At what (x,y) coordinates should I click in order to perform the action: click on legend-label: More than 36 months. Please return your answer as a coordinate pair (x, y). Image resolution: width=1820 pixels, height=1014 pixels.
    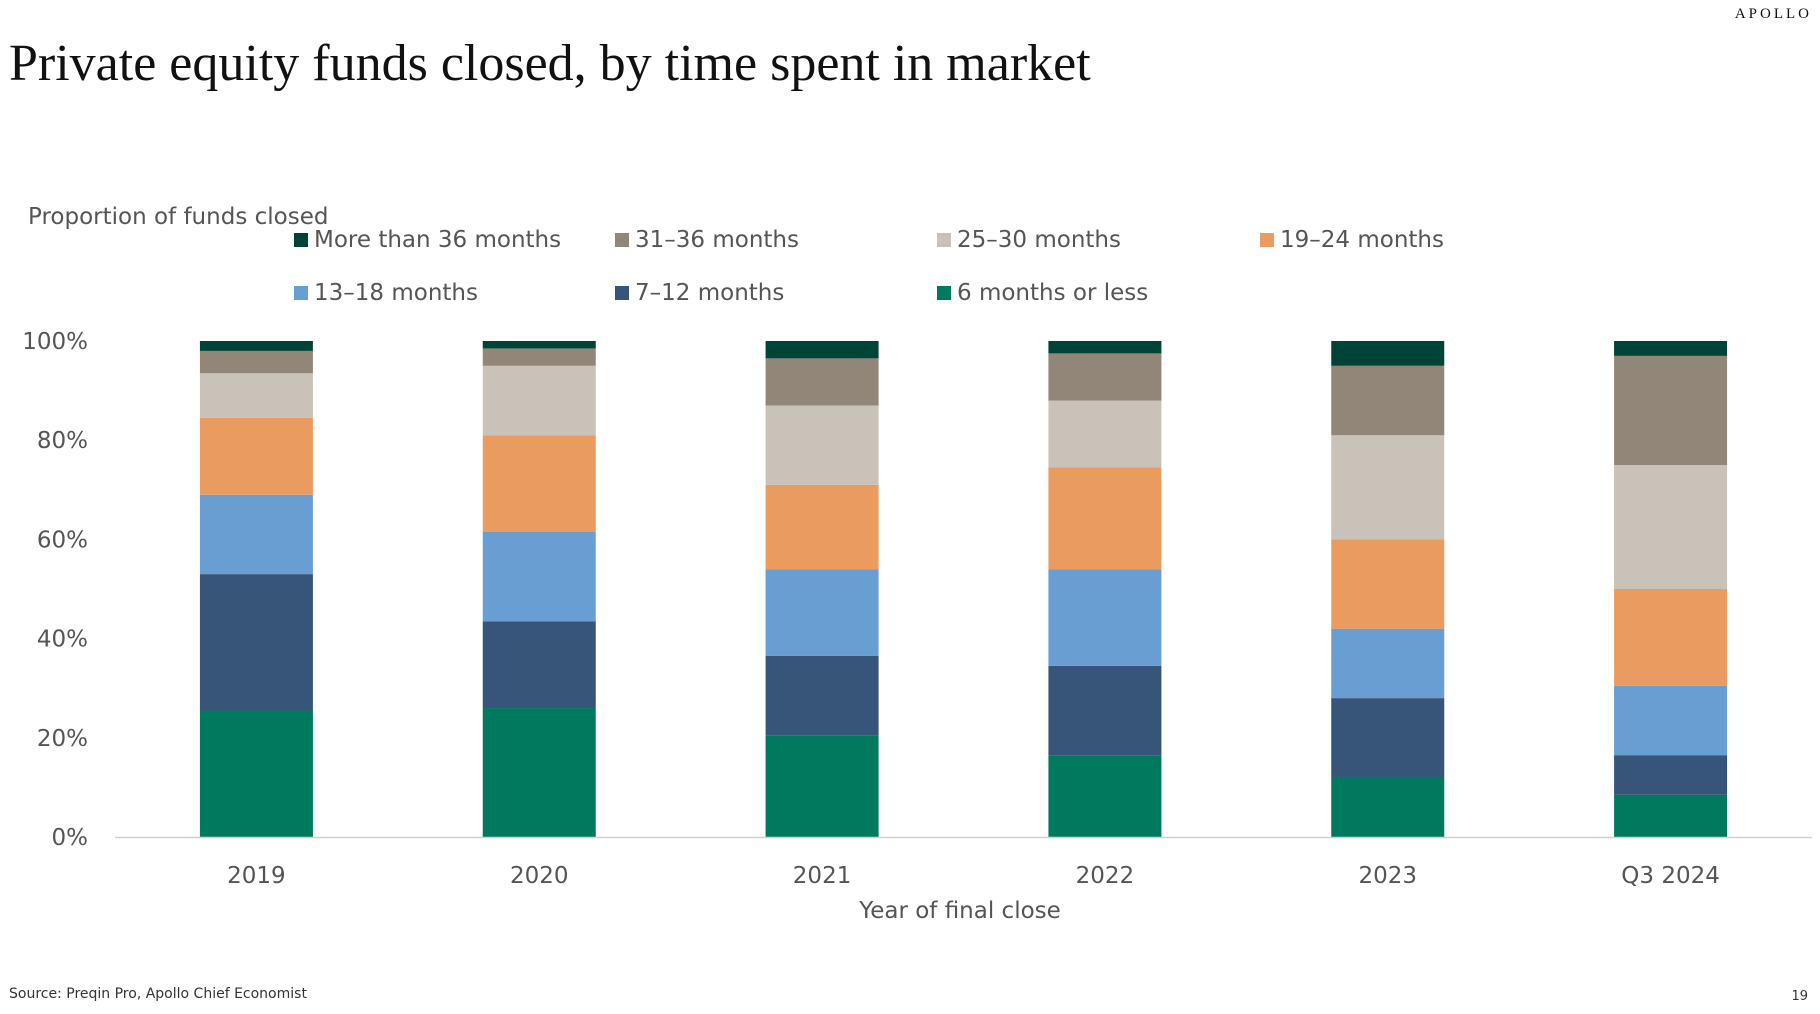
    Looking at the image, I should click on (438, 240).